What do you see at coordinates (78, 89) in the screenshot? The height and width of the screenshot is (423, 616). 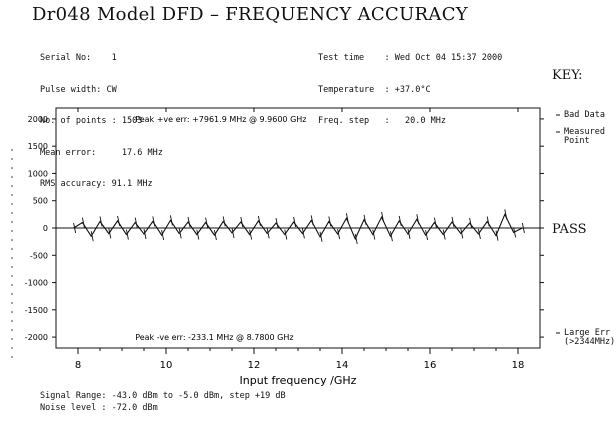 I see `pulse-width: Pulse width: CW` at bounding box center [78, 89].